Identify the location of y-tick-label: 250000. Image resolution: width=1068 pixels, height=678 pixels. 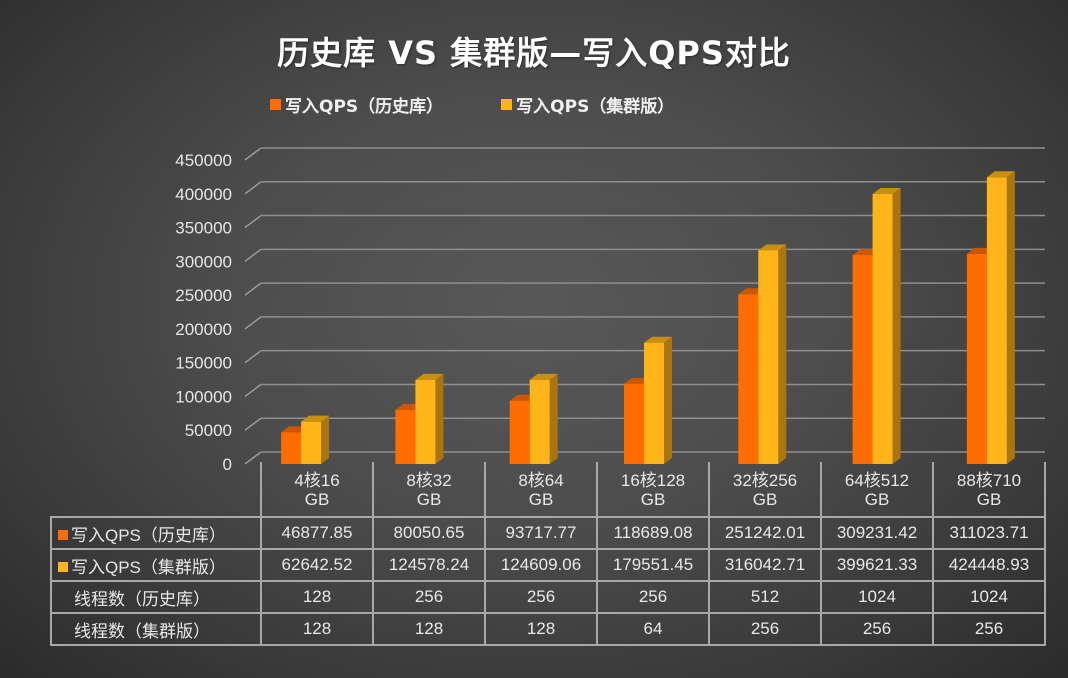
(203, 295).